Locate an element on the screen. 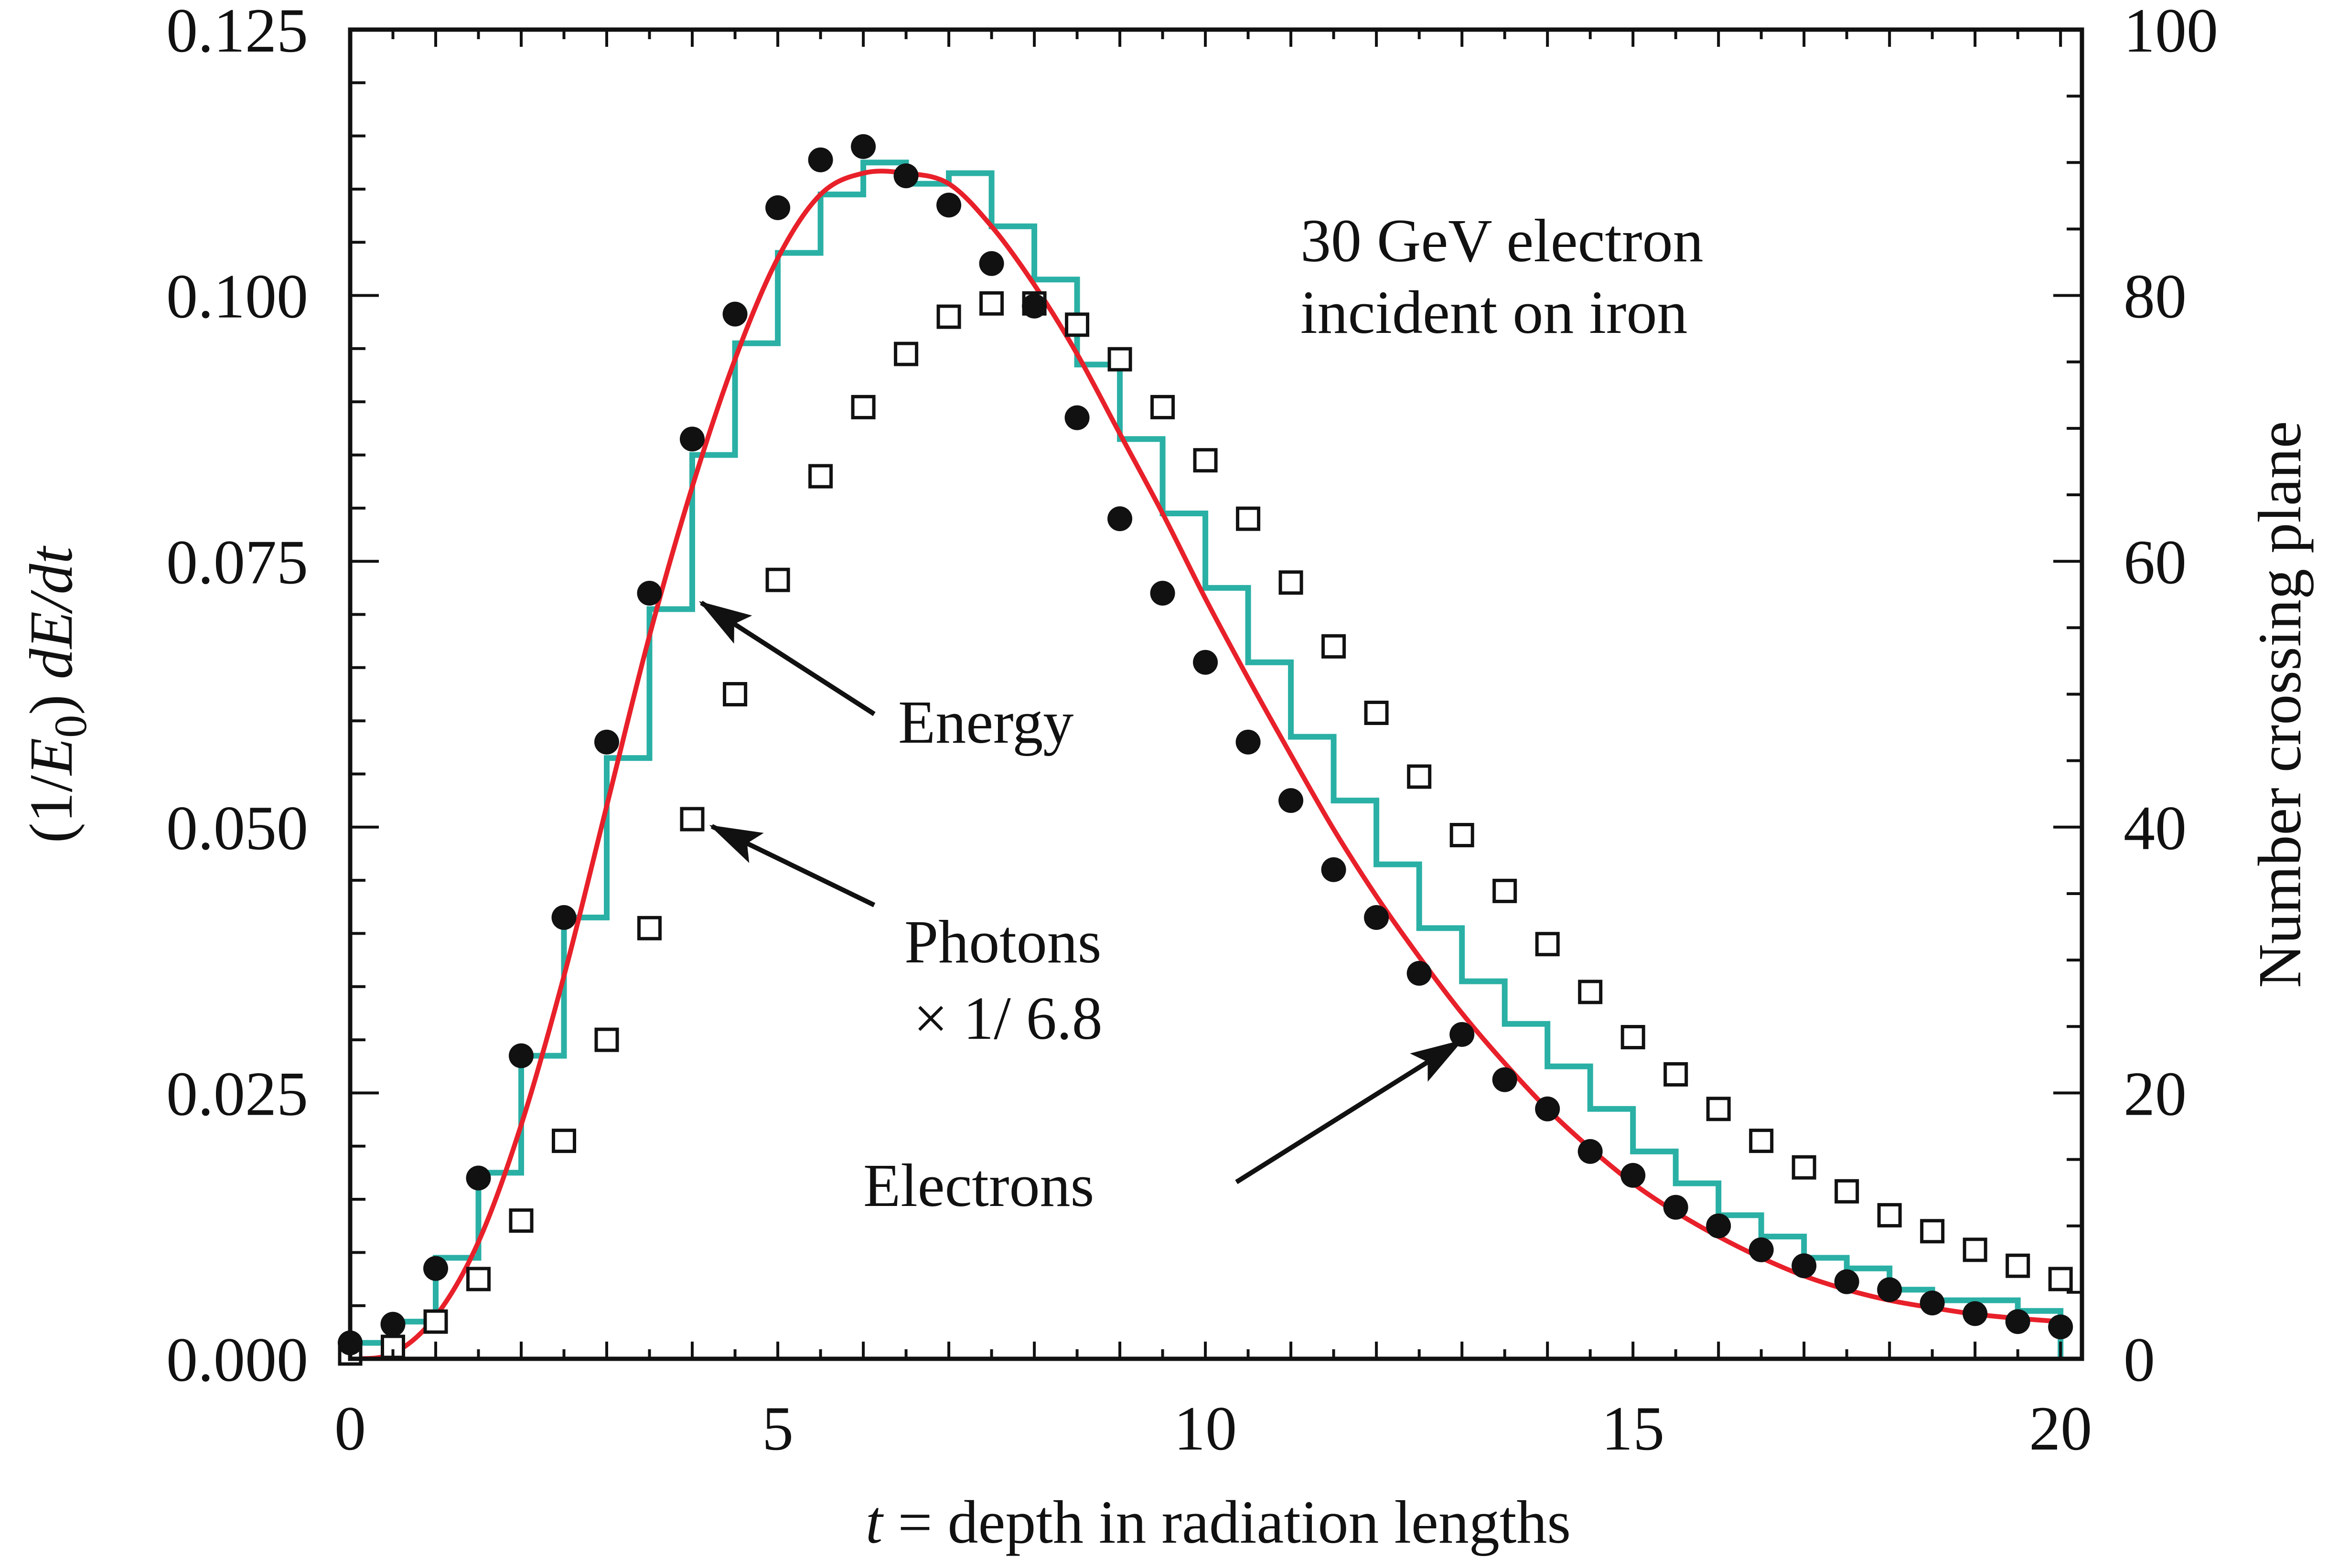  y-tick-label: 0.050 is located at coordinates (237, 828).